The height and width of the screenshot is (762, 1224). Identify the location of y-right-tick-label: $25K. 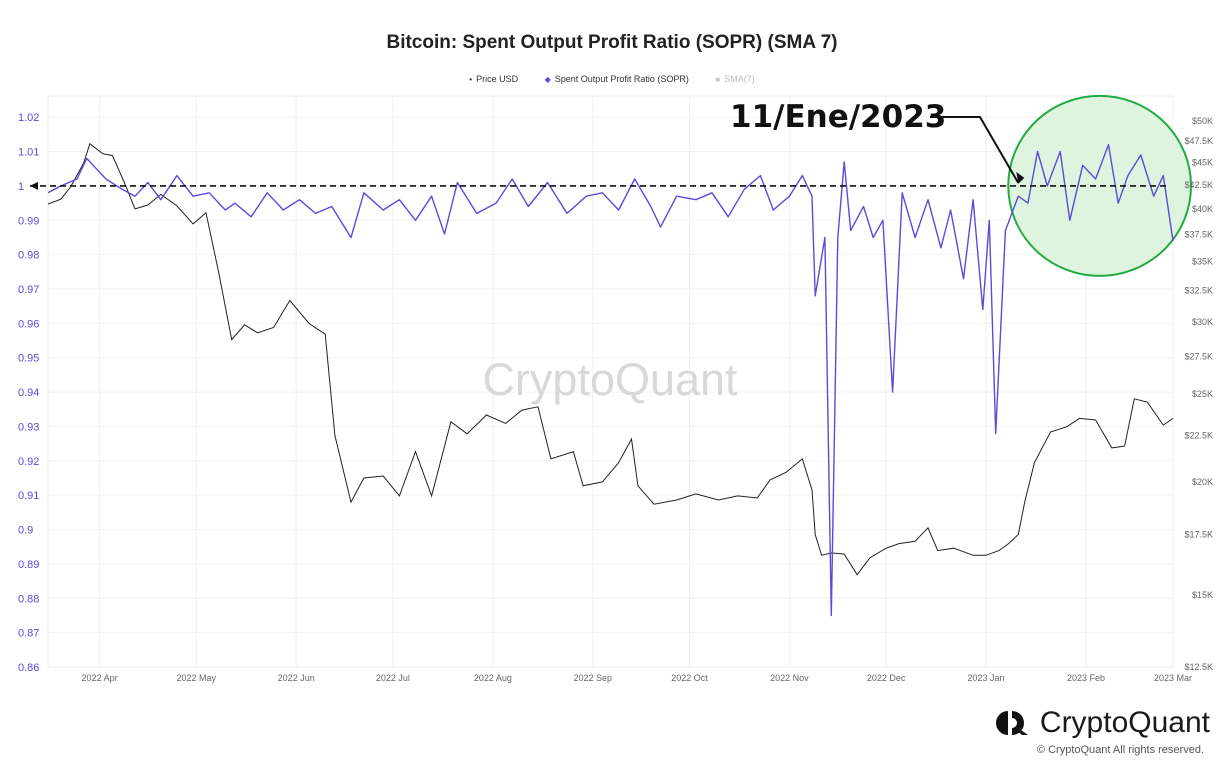
(1202, 394).